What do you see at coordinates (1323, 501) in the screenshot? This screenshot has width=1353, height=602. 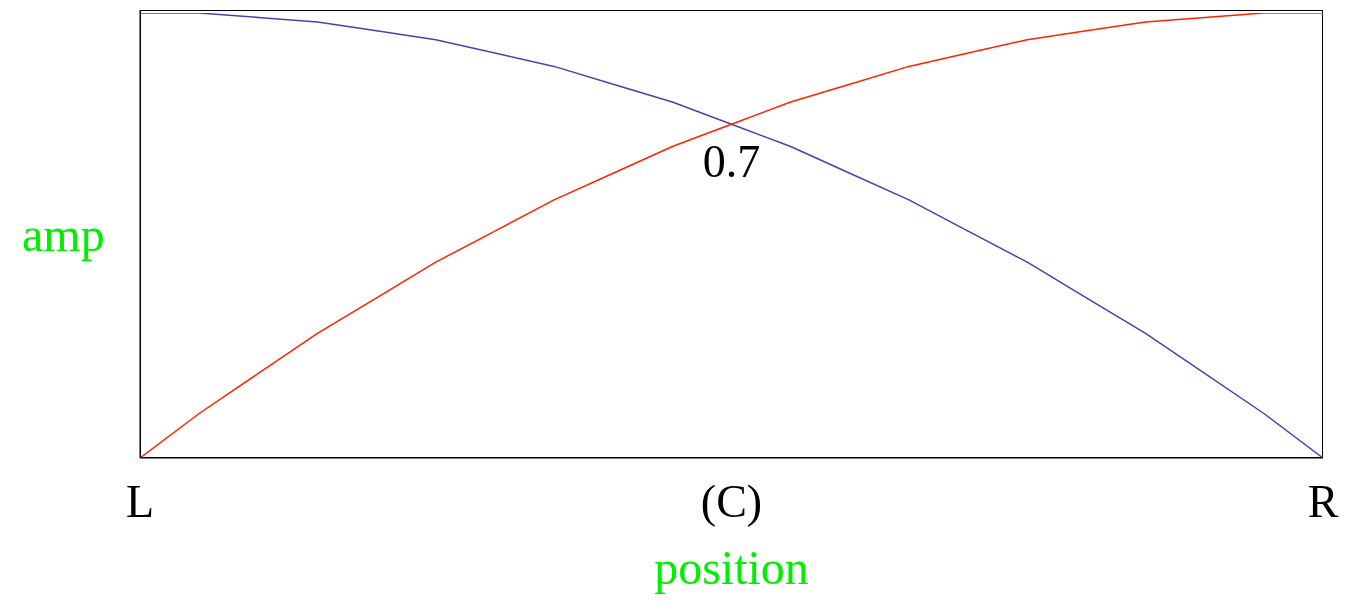 I see `x-tick-label: R` at bounding box center [1323, 501].